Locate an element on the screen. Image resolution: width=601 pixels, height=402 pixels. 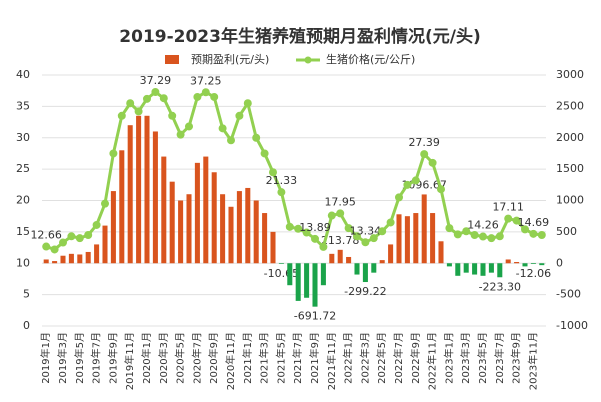
legend-marker is located at coordinates (308, 60).